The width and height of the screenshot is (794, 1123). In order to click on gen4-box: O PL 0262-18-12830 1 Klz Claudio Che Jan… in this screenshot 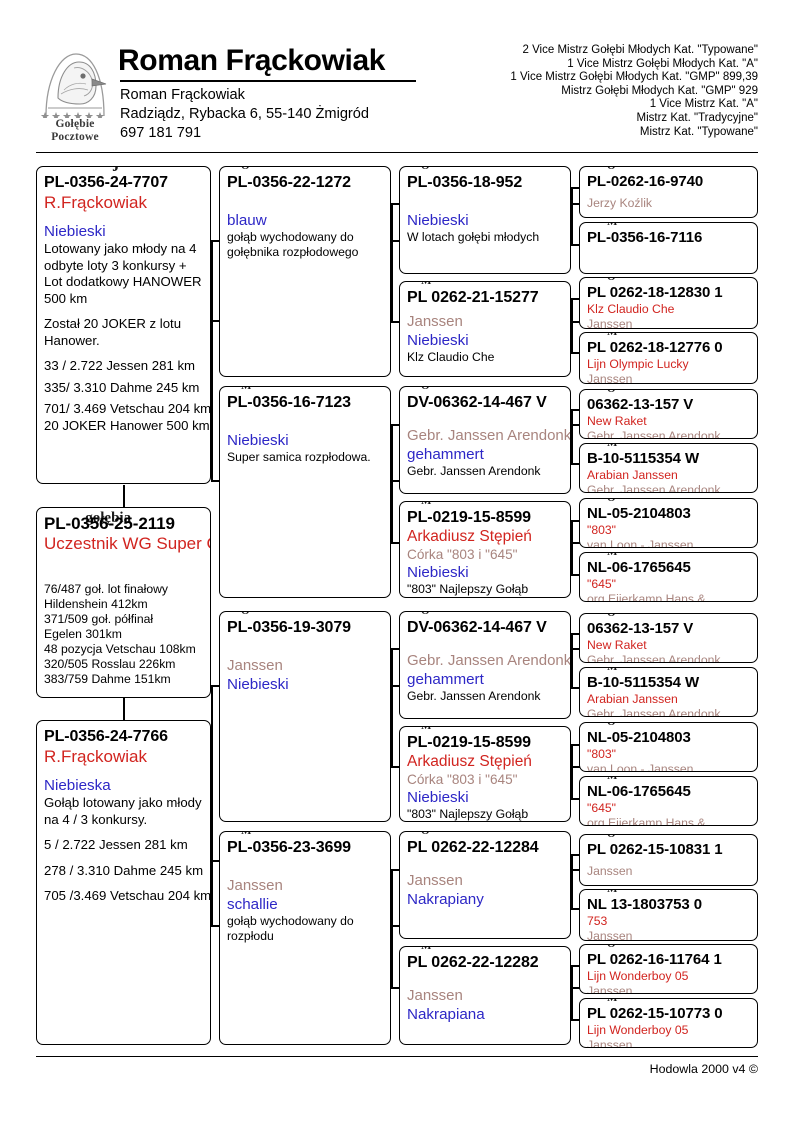, I will do `click(668, 303)`.